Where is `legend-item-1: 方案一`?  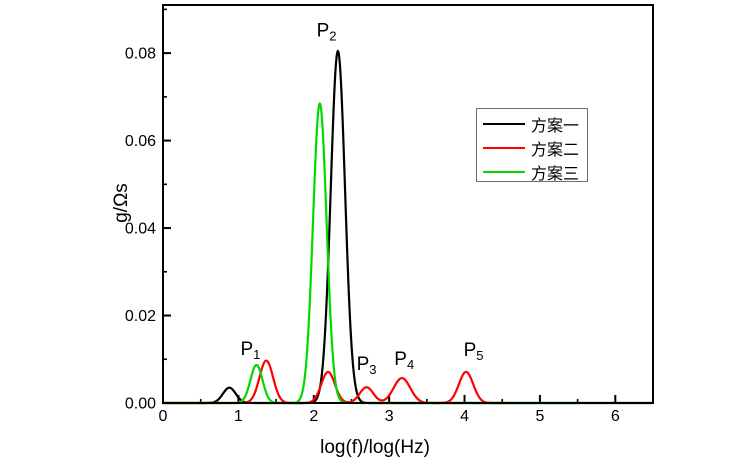 legend-item-1: 方案一 is located at coordinates (532, 124).